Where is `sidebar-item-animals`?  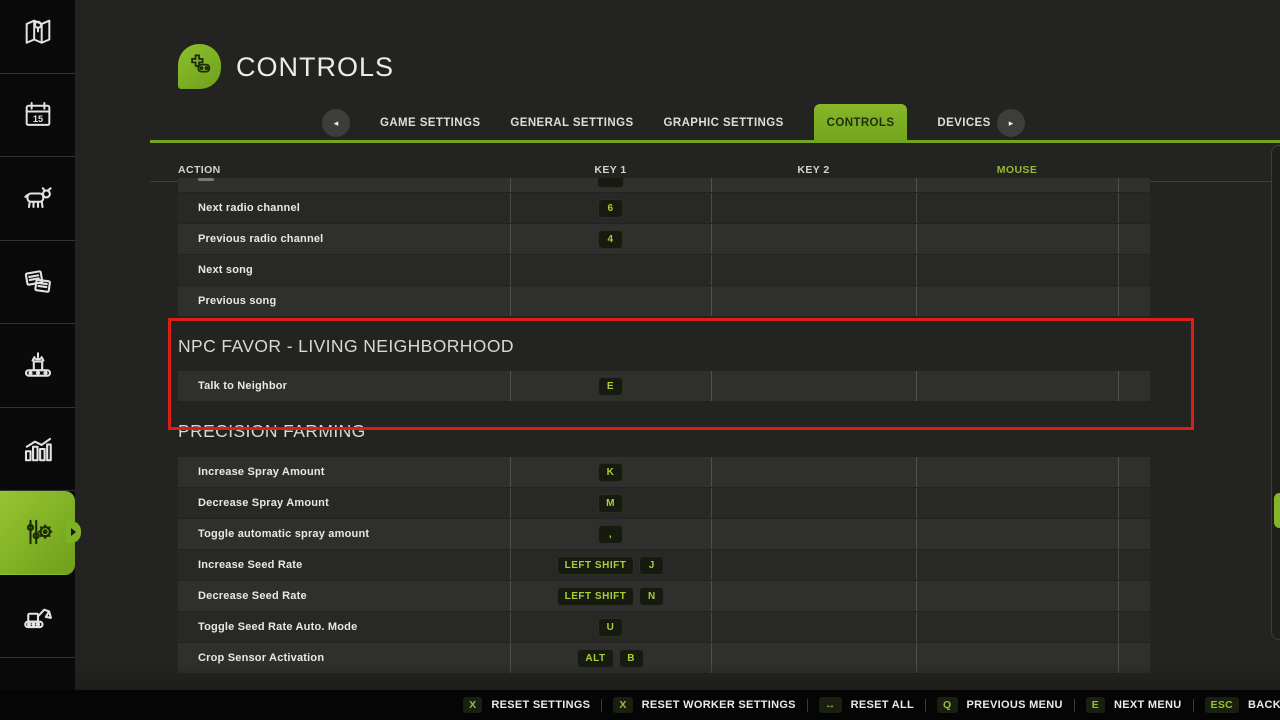 sidebar-item-animals is located at coordinates (37, 199).